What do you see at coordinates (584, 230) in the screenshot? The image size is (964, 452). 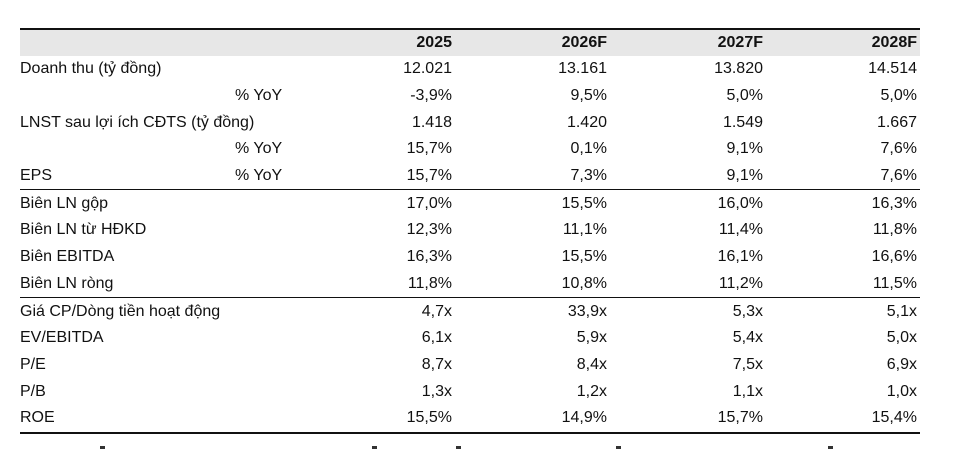 I see `table-cell: 11,1%` at bounding box center [584, 230].